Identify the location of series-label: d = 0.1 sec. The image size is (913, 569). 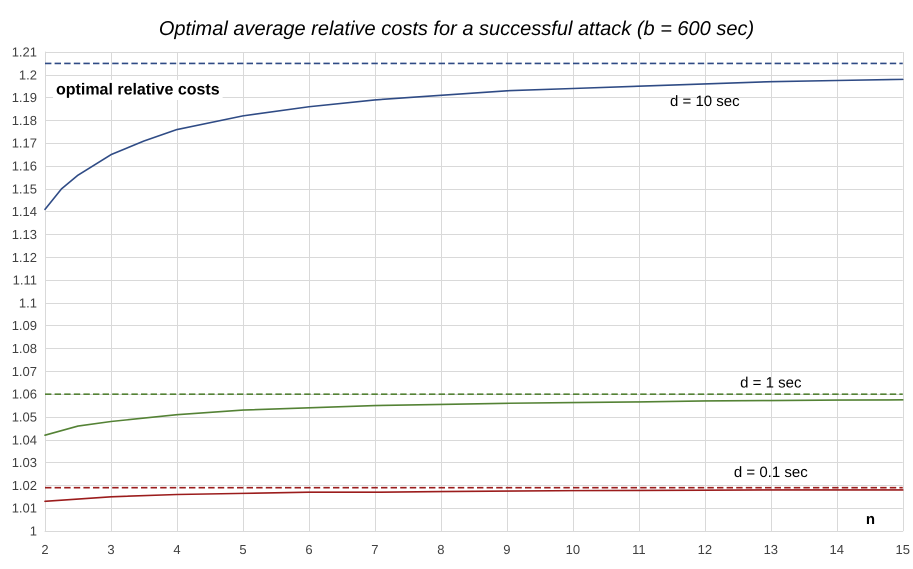
(771, 472).